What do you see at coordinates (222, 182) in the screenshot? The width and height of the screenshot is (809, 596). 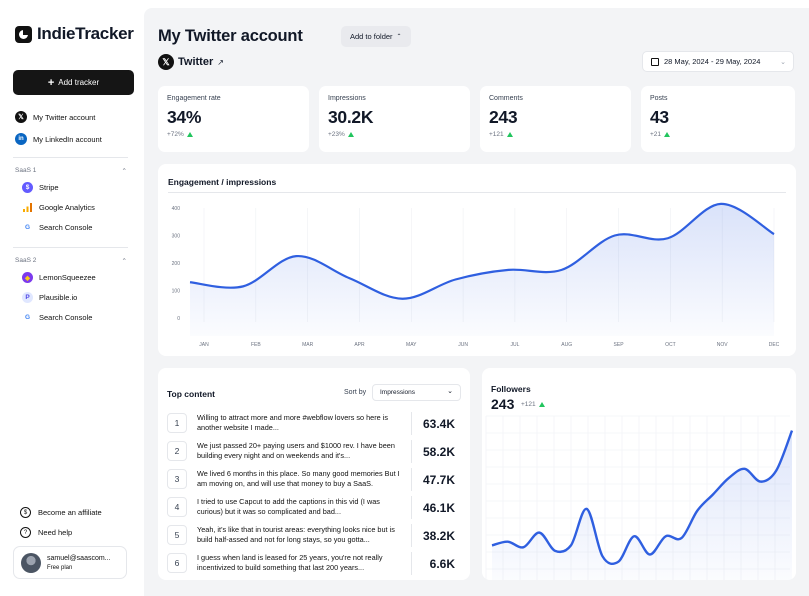 I see `chart-title: Engagement / impressions` at bounding box center [222, 182].